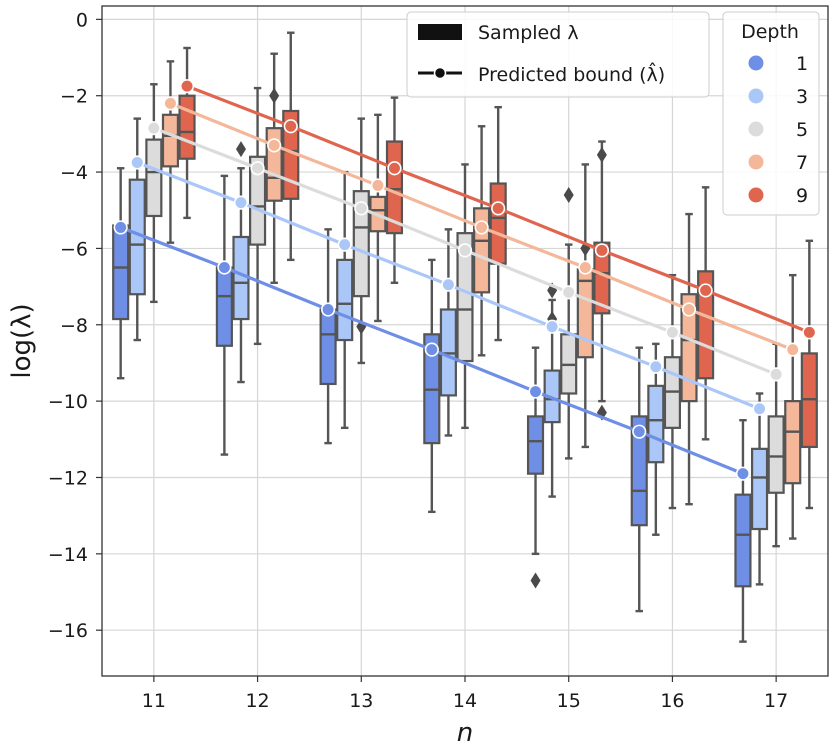 Image resolution: width=830 pixels, height=748 pixels. I want to click on sampled-swatch, so click(440, 32).